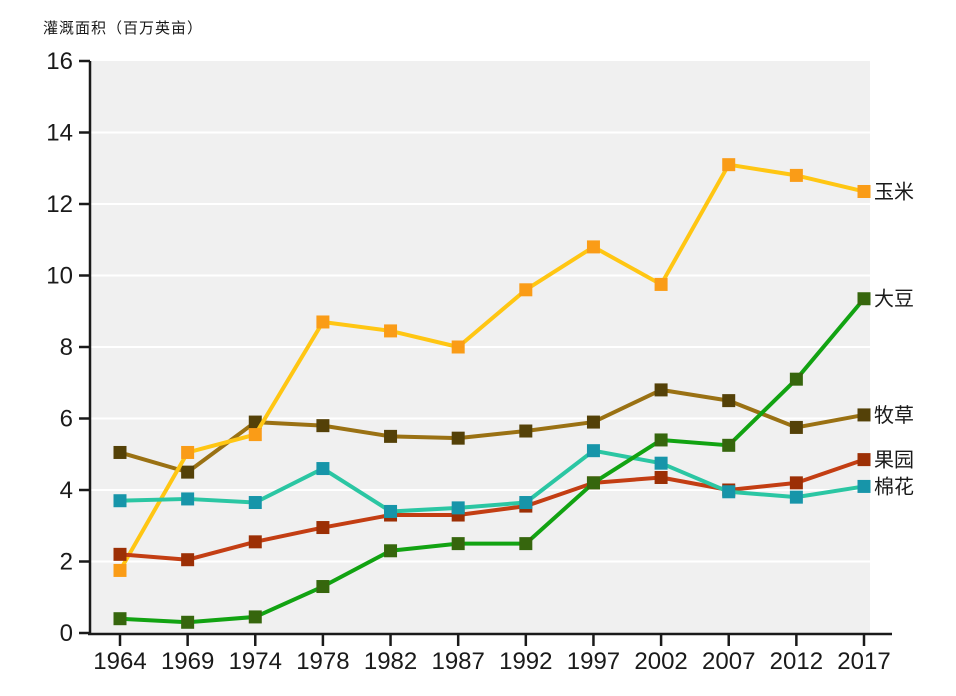  I want to click on cotton-marker-2002, so click(661, 463).